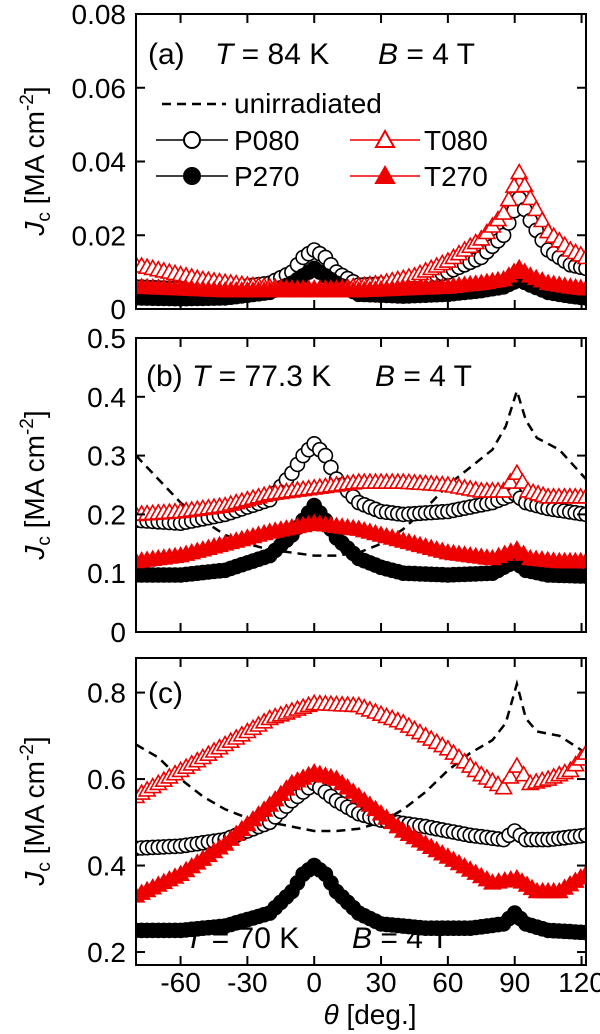 The image size is (600, 1034). I want to click on x-tick-label: 120, so click(579, 982).